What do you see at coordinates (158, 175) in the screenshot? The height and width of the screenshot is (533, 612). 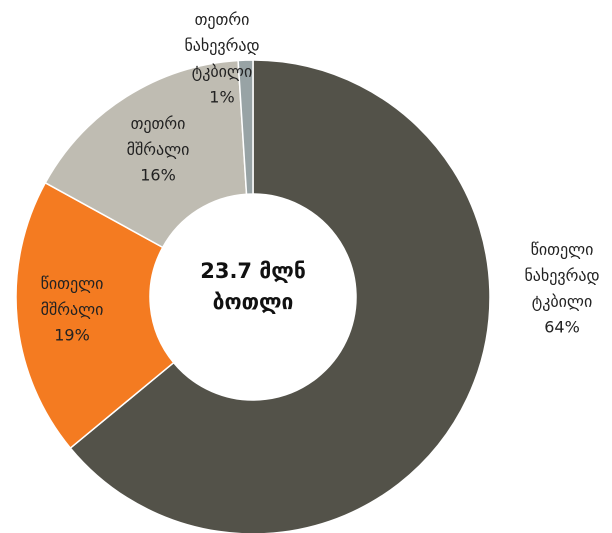 I see `slice-value-label: 16%` at bounding box center [158, 175].